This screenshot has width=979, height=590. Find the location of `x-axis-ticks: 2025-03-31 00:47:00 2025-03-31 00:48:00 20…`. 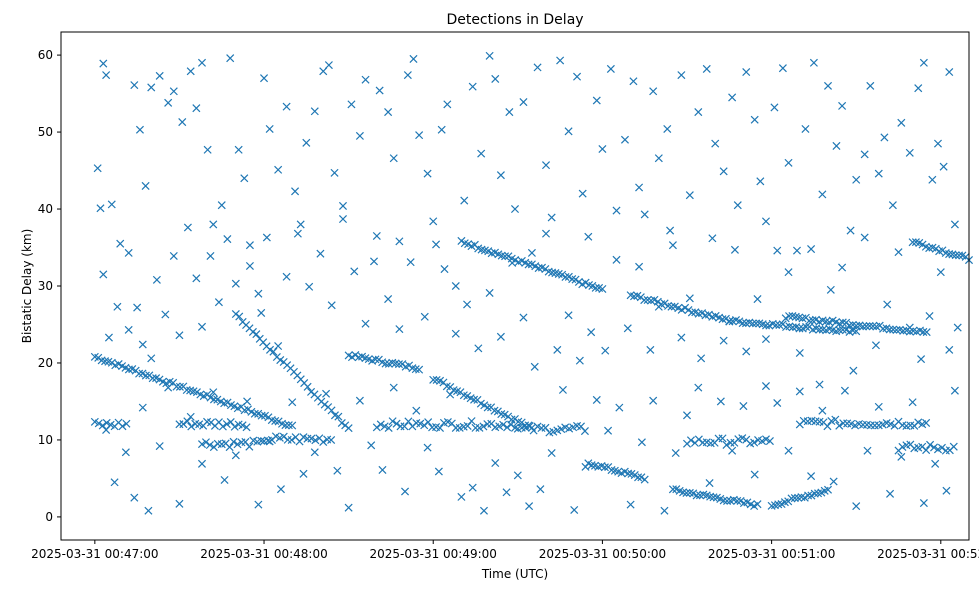

x-axis-ticks: 2025-03-31 00:47:00 2025-03-31 00:48:00 20… is located at coordinates (505, 550).